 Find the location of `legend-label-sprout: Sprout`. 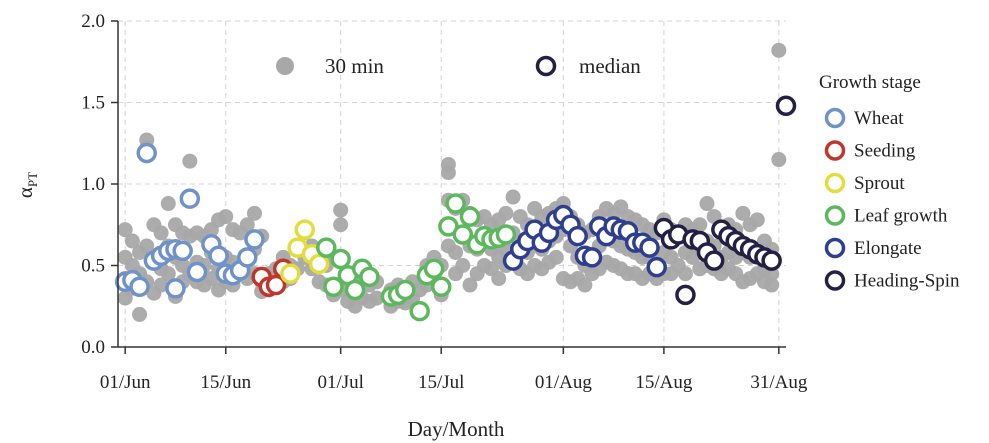

legend-label-sprout: Sprout is located at coordinates (879, 183).